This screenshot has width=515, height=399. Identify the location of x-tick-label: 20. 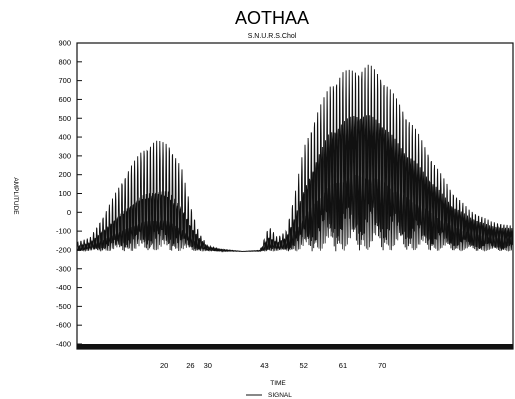
(164, 365).